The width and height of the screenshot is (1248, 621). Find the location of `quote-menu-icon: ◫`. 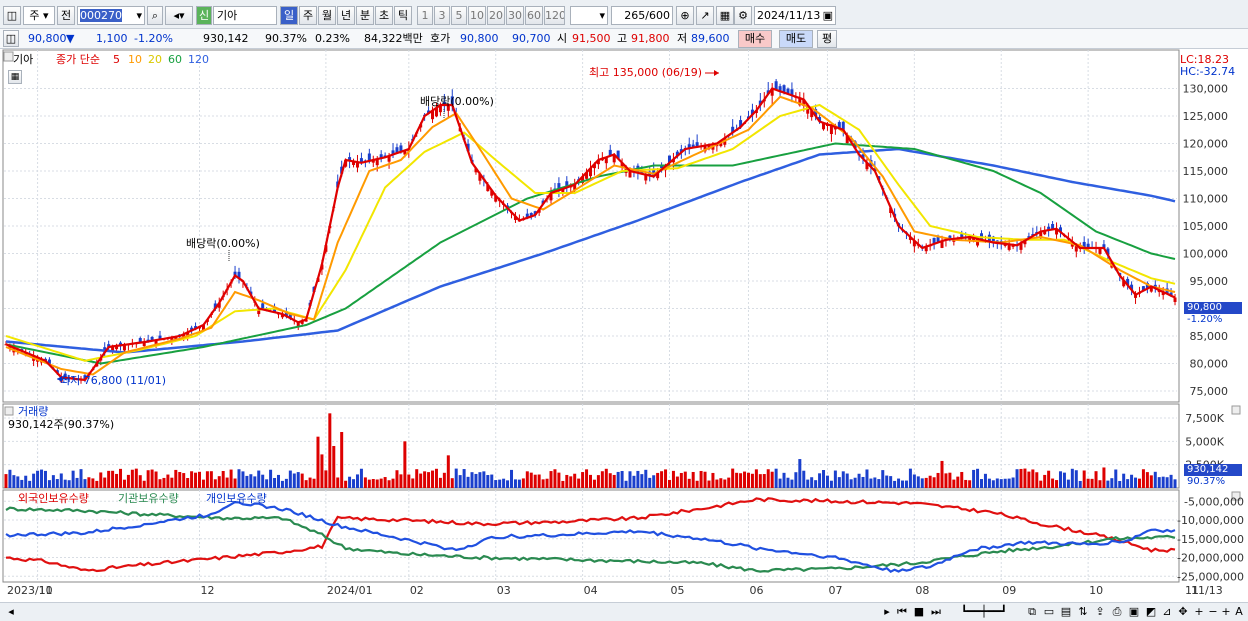

quote-menu-icon: ◫ is located at coordinates (11, 38).